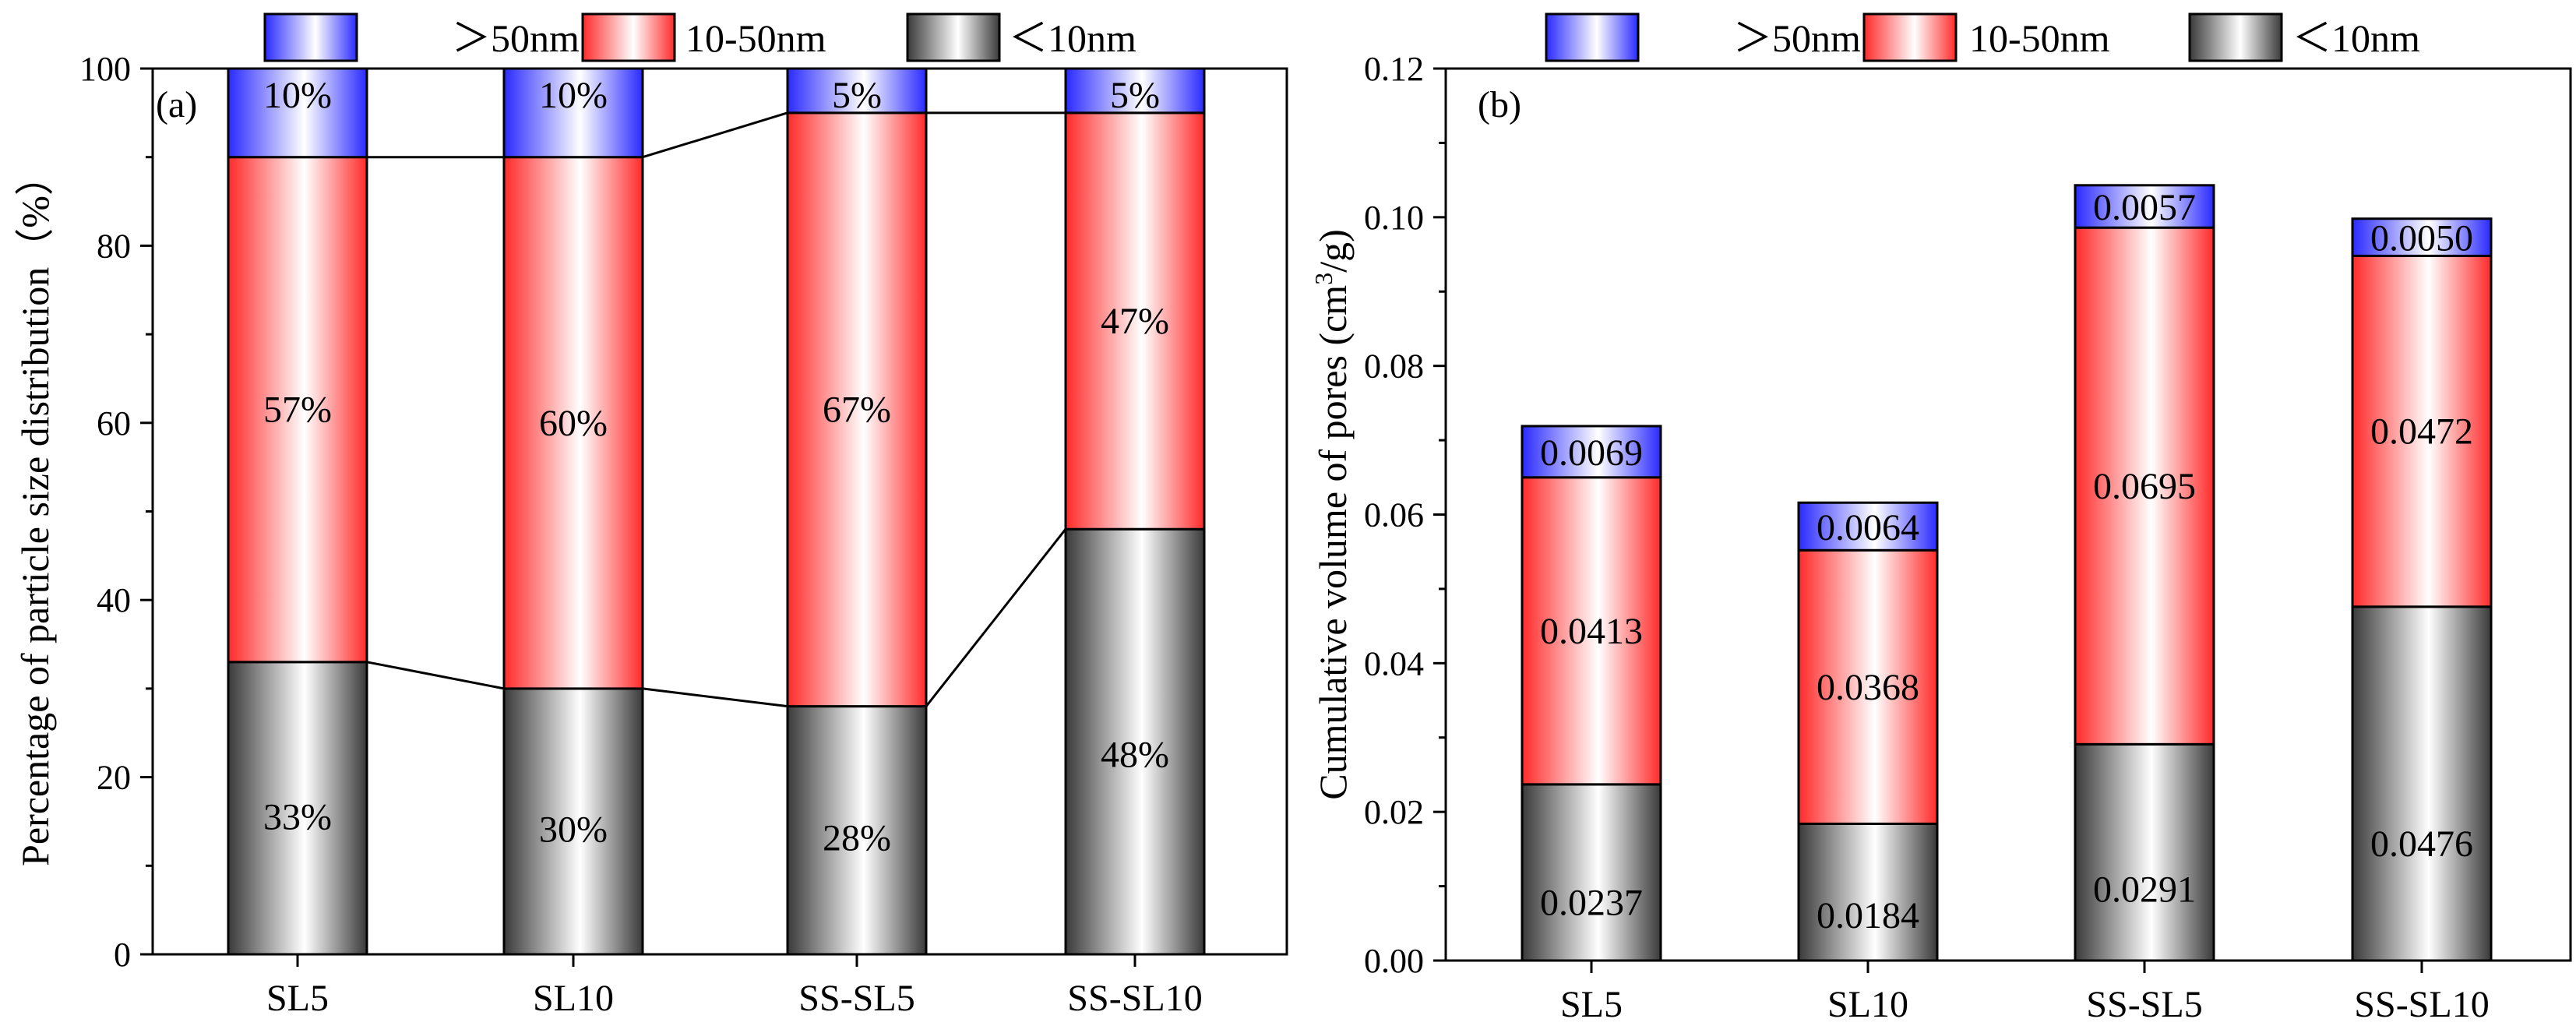 The height and width of the screenshot is (1033, 2576). Describe the element at coordinates (1394, 812) in the screenshot. I see `y-tick-label: 0.02` at that location.